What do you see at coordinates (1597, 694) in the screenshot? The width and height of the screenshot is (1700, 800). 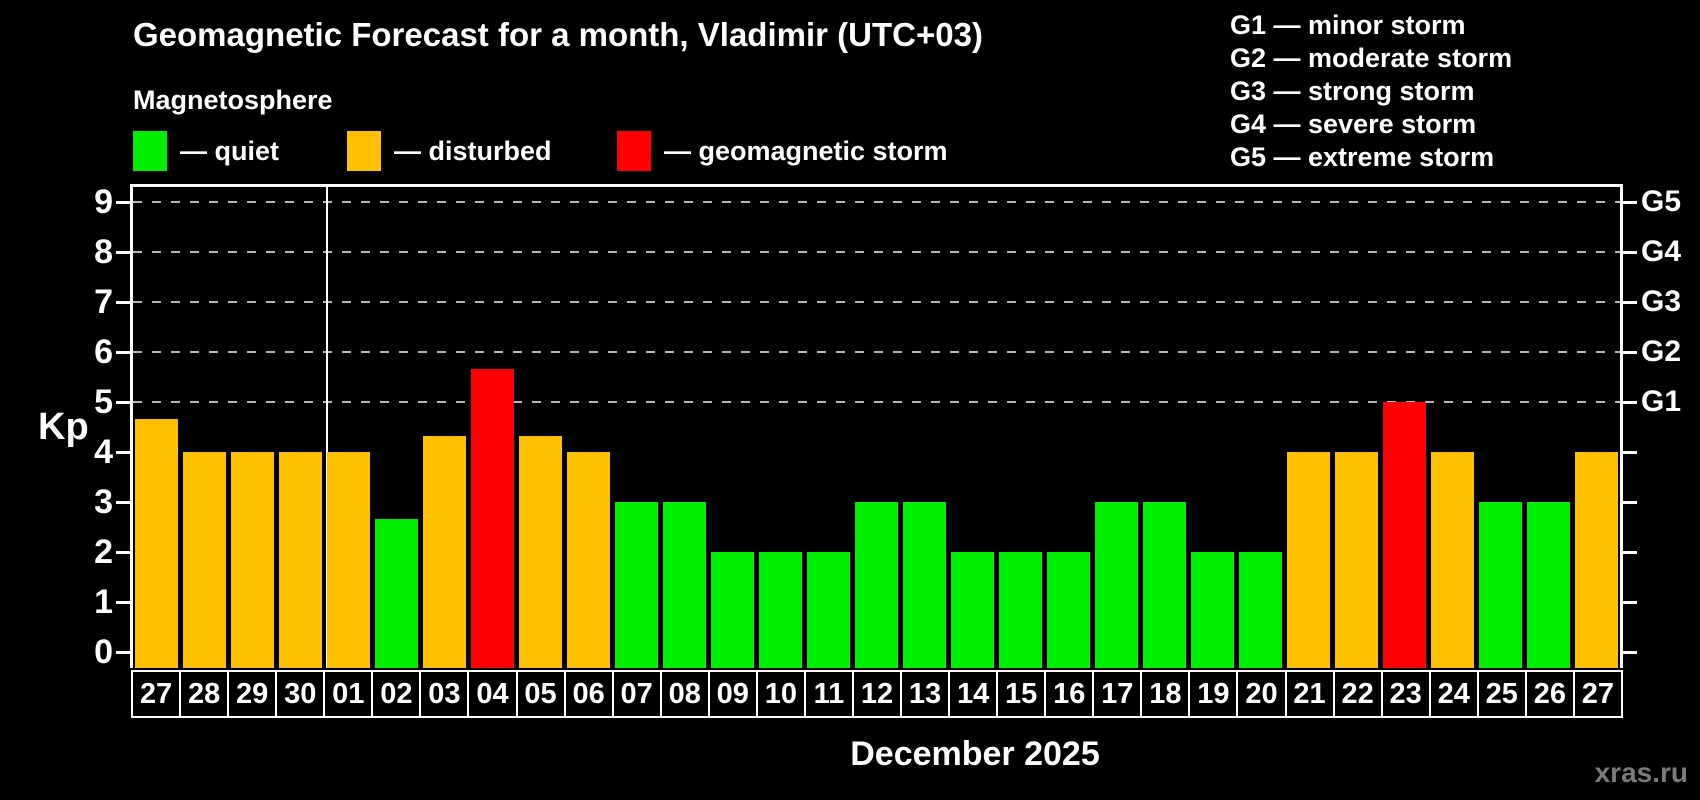 I see `date-cell: 27` at bounding box center [1597, 694].